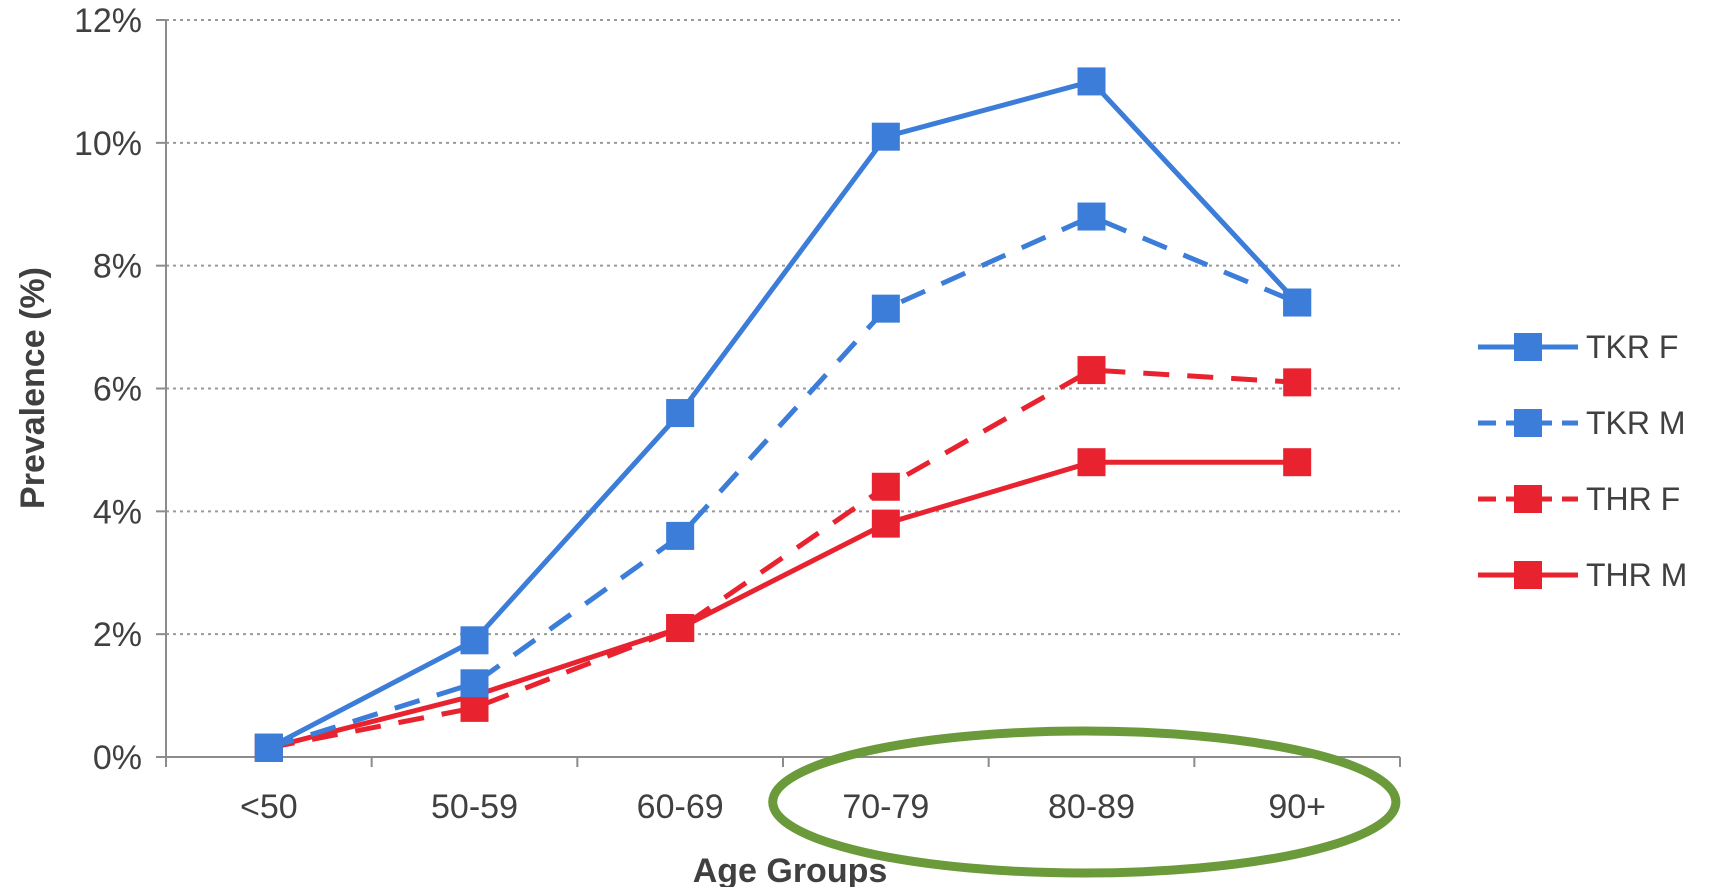 This screenshot has height=887, width=1710. I want to click on legend-label: TKR F, so click(1632, 347).